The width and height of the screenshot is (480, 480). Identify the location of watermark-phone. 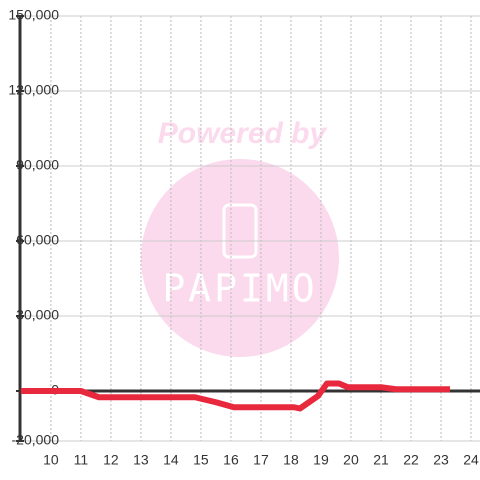
(240, 231).